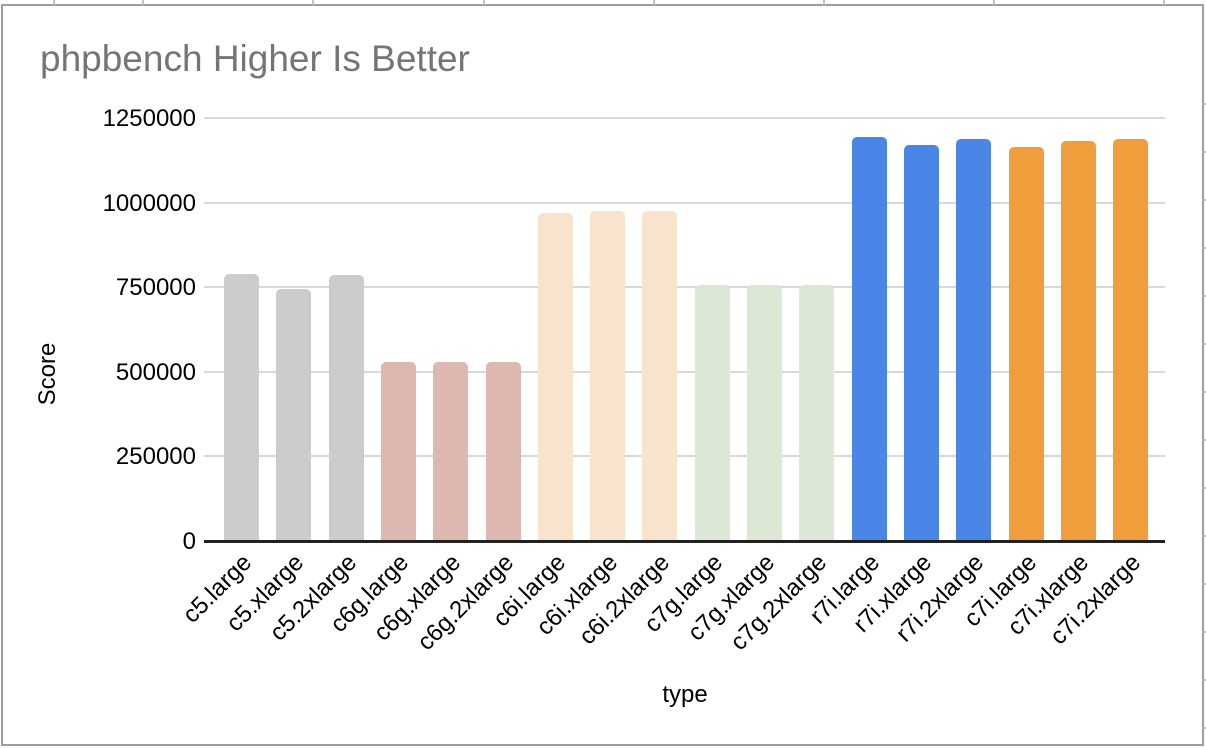  I want to click on bar-c7i.large, so click(1026, 344).